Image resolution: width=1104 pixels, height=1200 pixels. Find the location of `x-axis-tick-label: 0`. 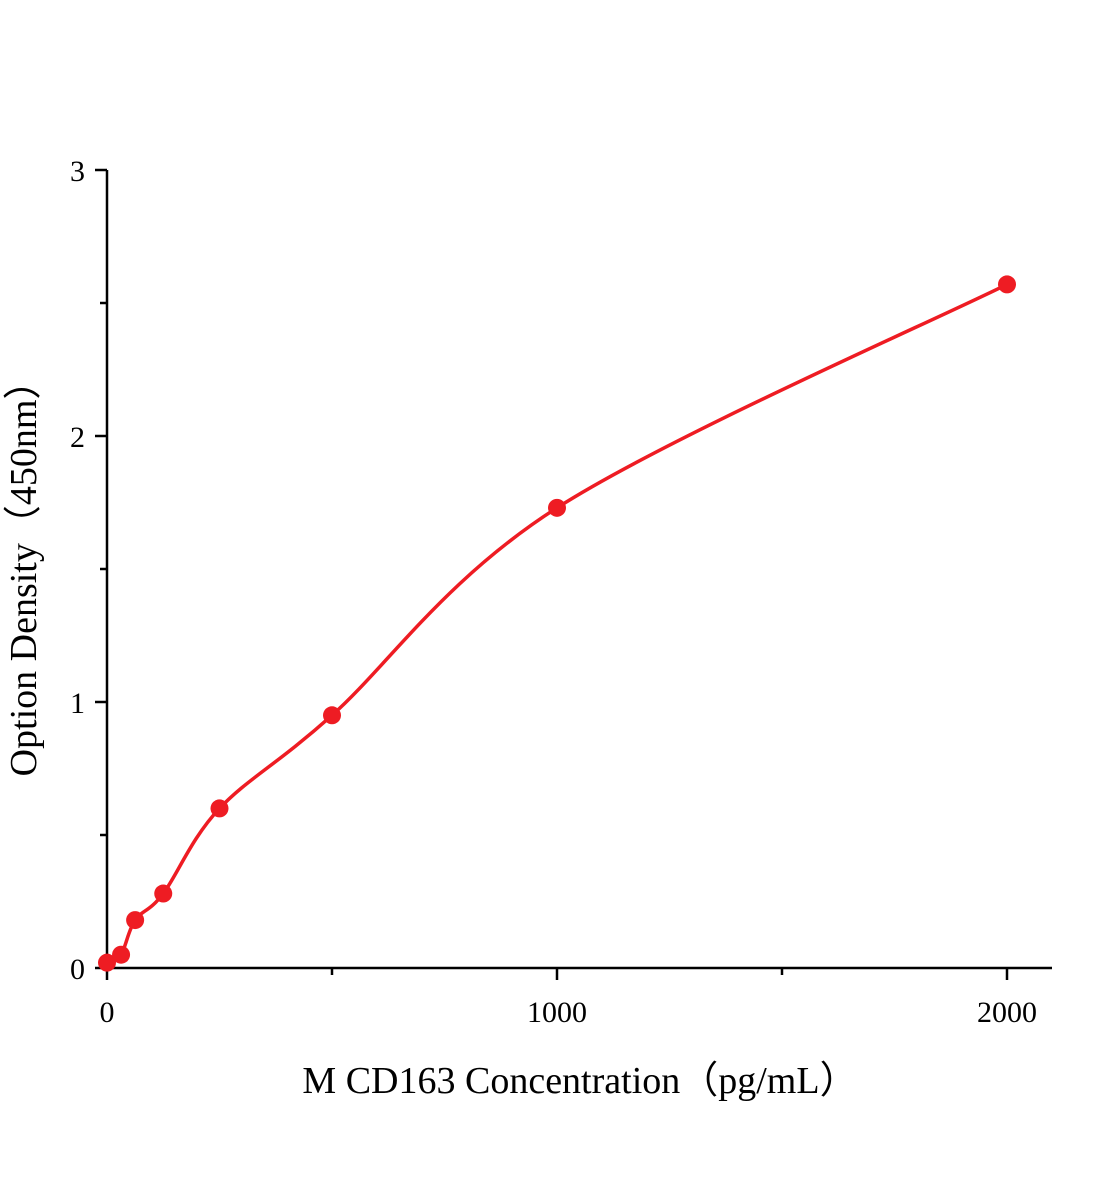

x-axis-tick-label: 0 is located at coordinates (107, 1012).